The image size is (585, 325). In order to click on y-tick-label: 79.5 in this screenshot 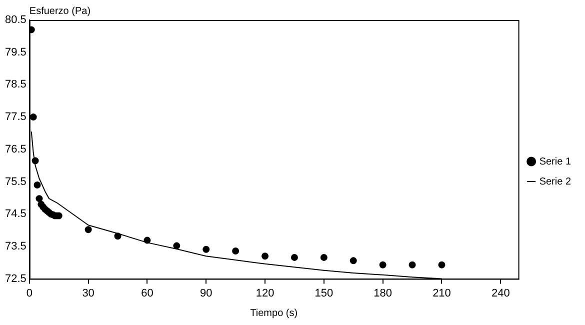, I will do `click(15, 52)`.